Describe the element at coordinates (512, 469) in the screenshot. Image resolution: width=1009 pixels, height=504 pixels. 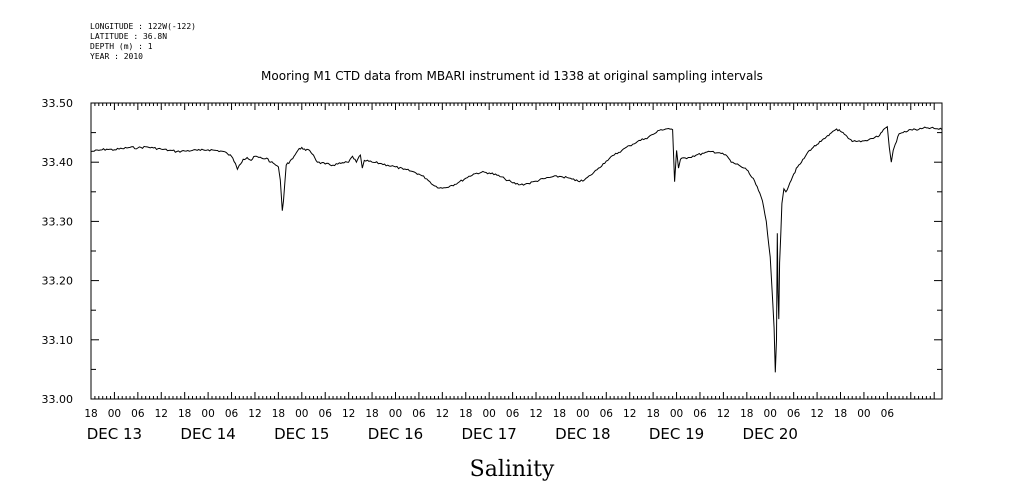
I see `x-axis-label: Salinity` at that location.